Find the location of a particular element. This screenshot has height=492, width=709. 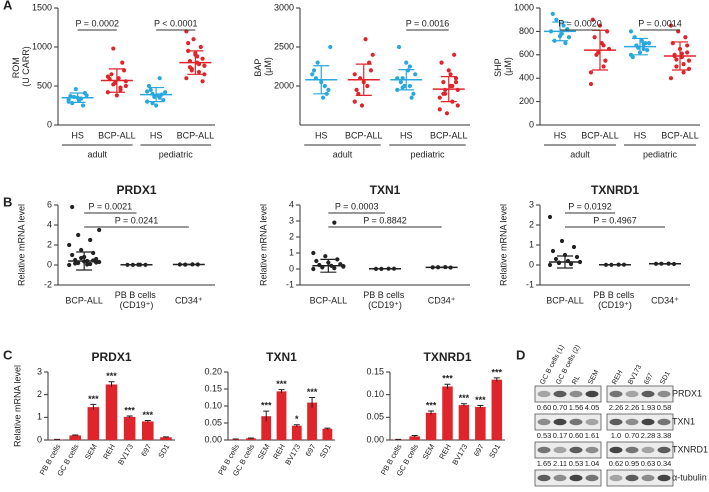

y-axis-label: SHP (μM) is located at coordinates (503, 66).